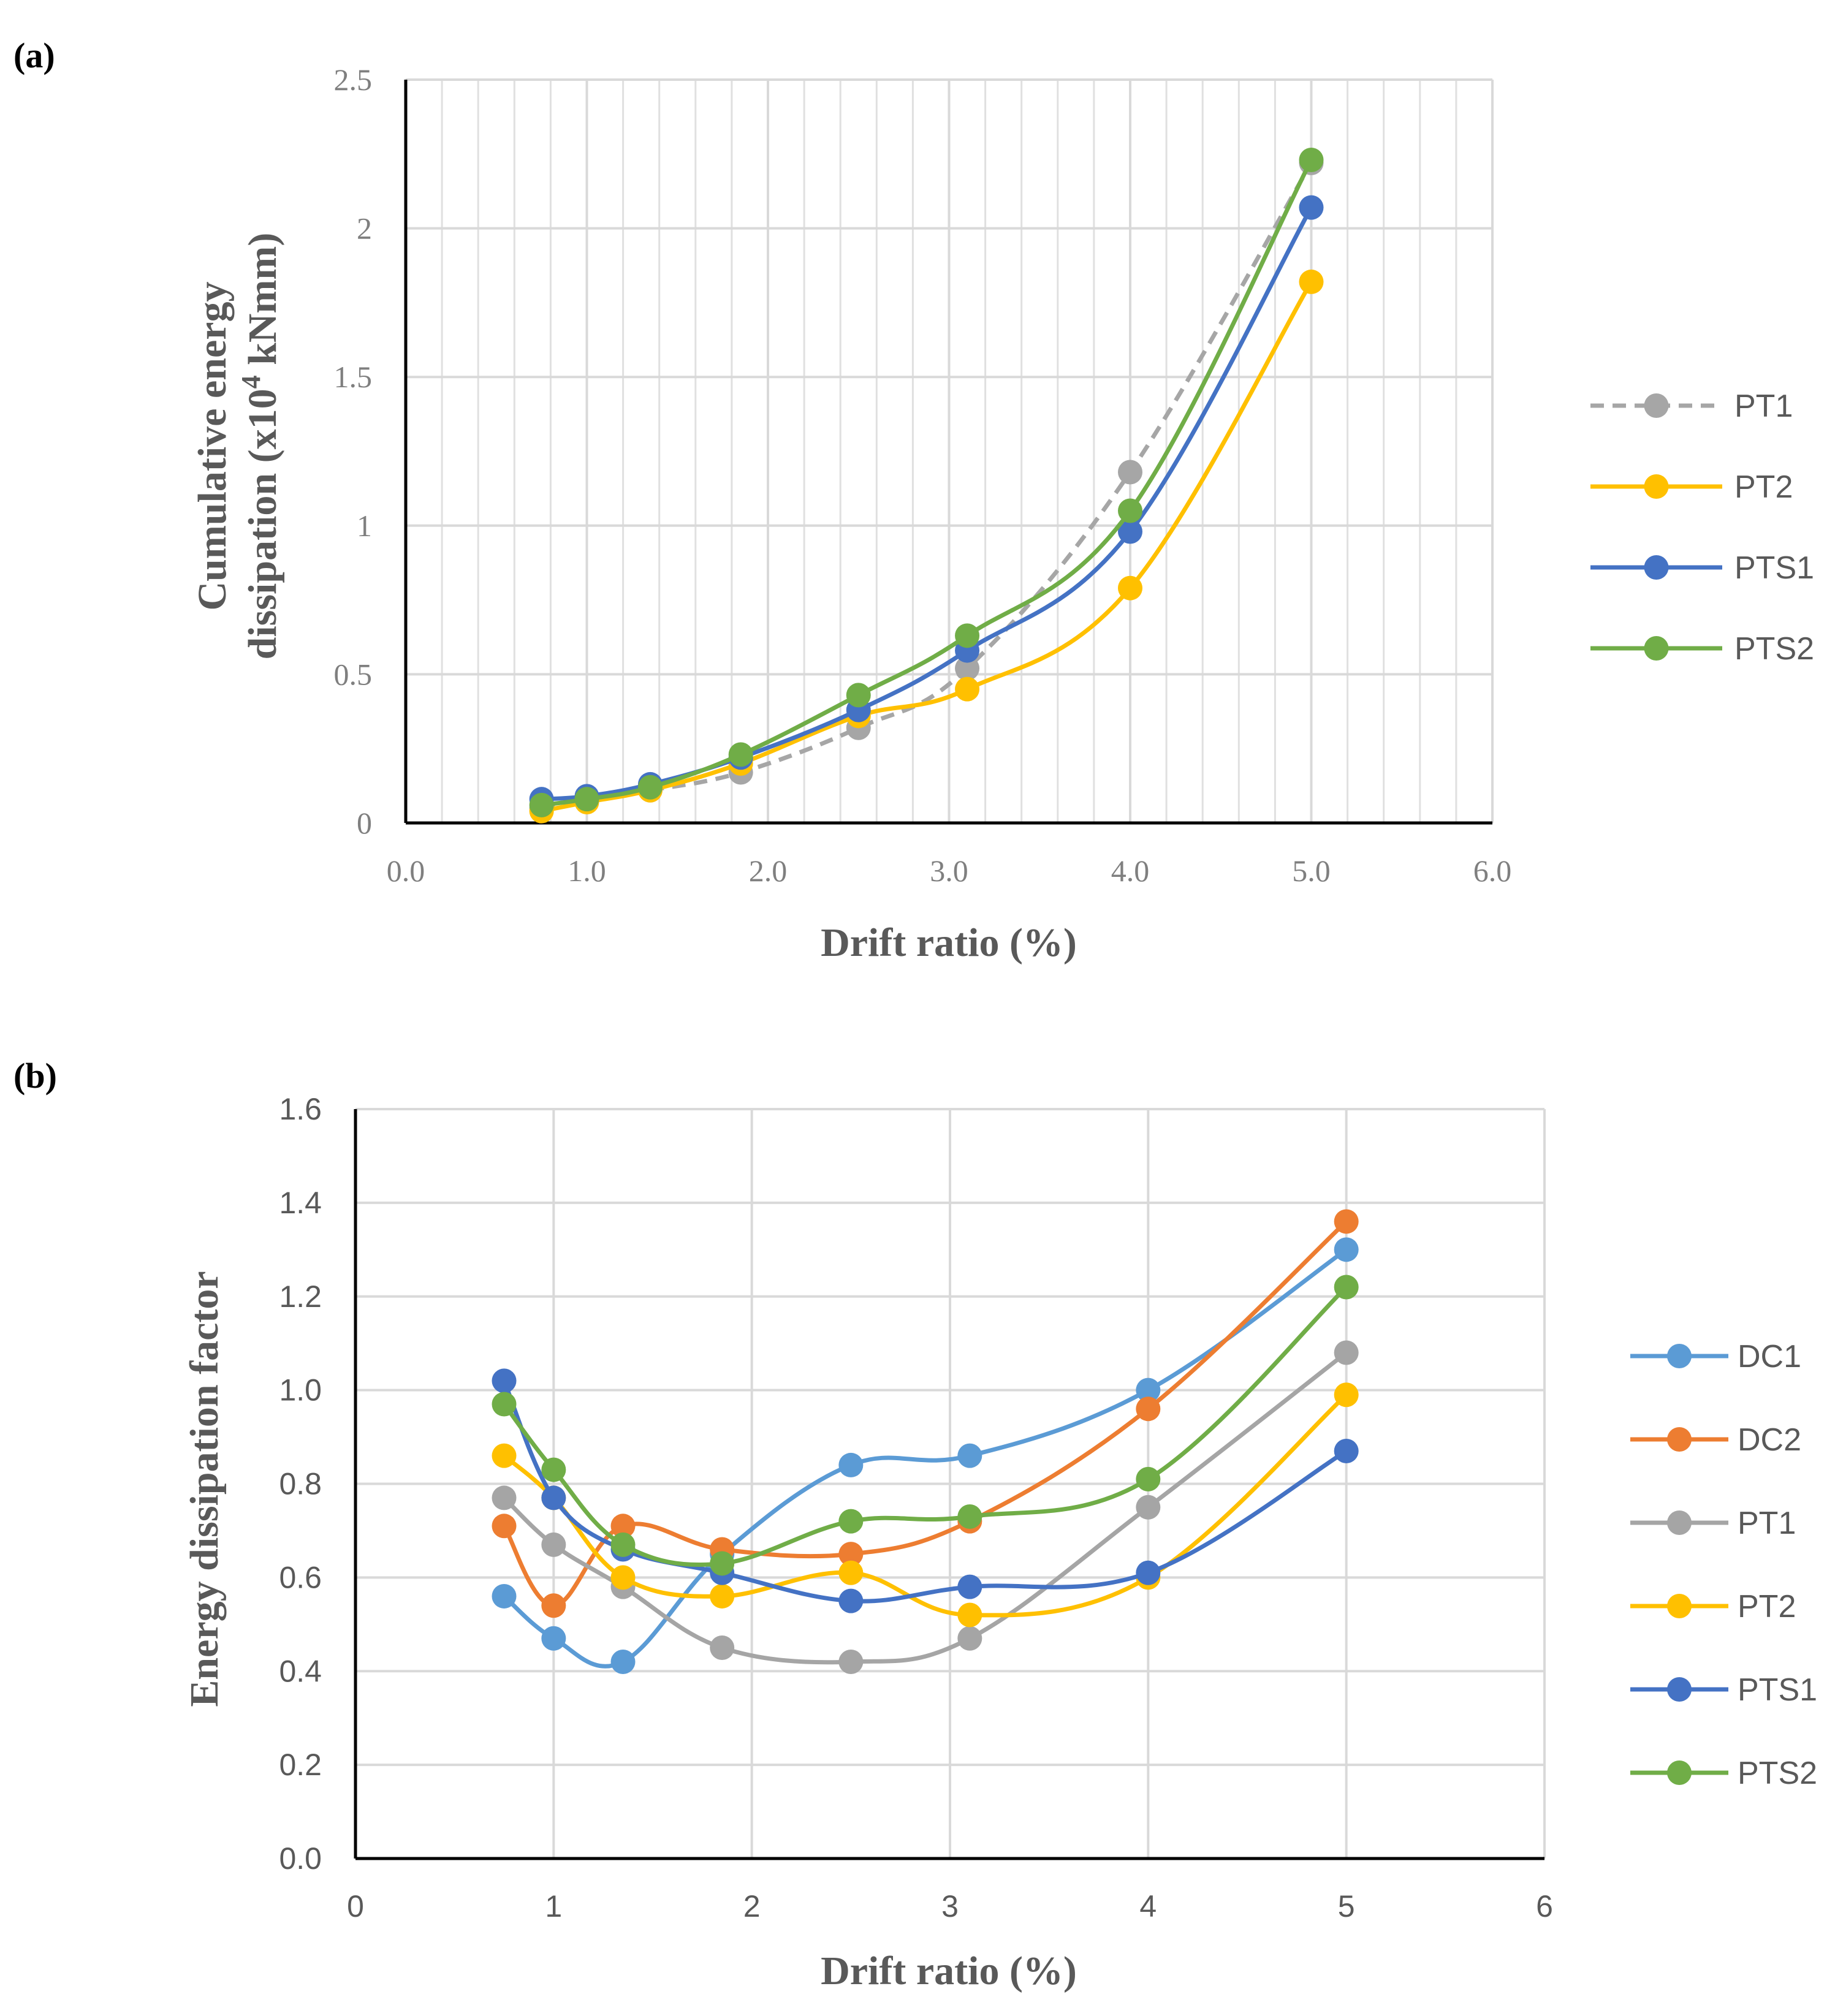 This screenshot has width=1835, height=2016. I want to click on y-tick-label: 1.2, so click(300, 1296).